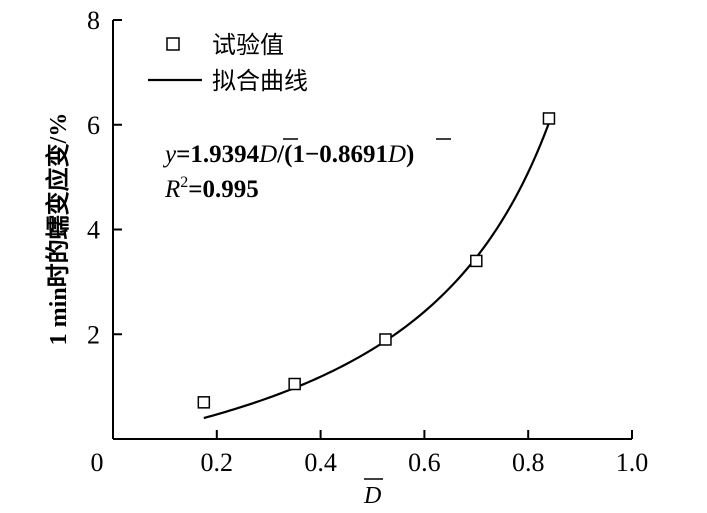 This screenshot has height=513, width=707. Describe the element at coordinates (424, 462) in the screenshot. I see `x-tick-label: 0.6` at that location.